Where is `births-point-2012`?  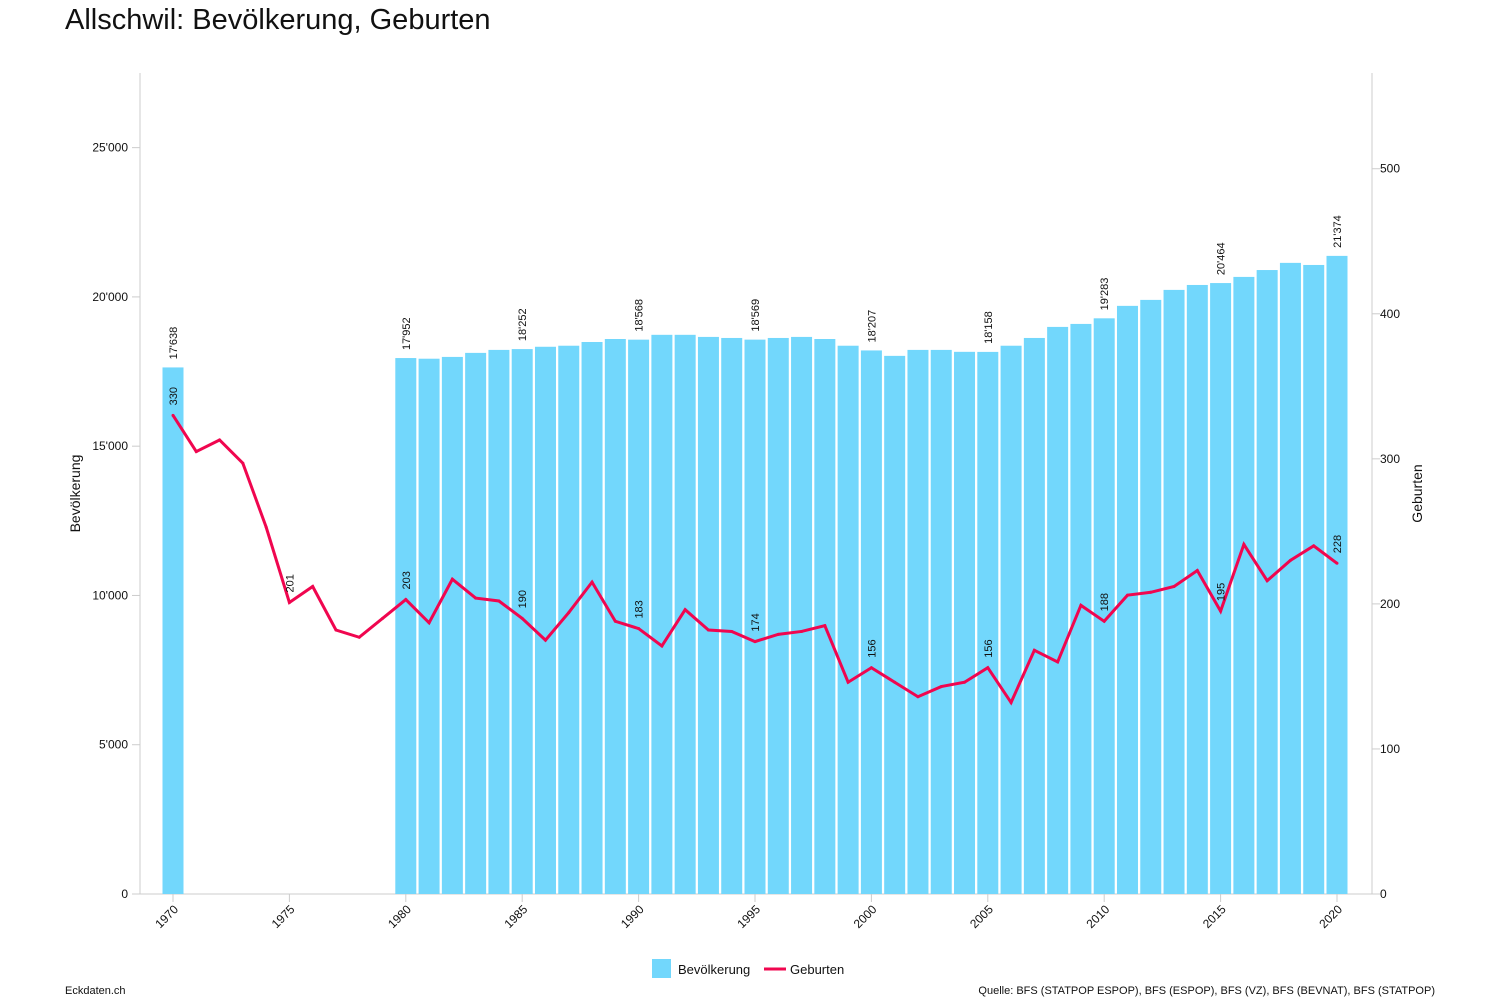
births-point-2012 is located at coordinates (1151, 592).